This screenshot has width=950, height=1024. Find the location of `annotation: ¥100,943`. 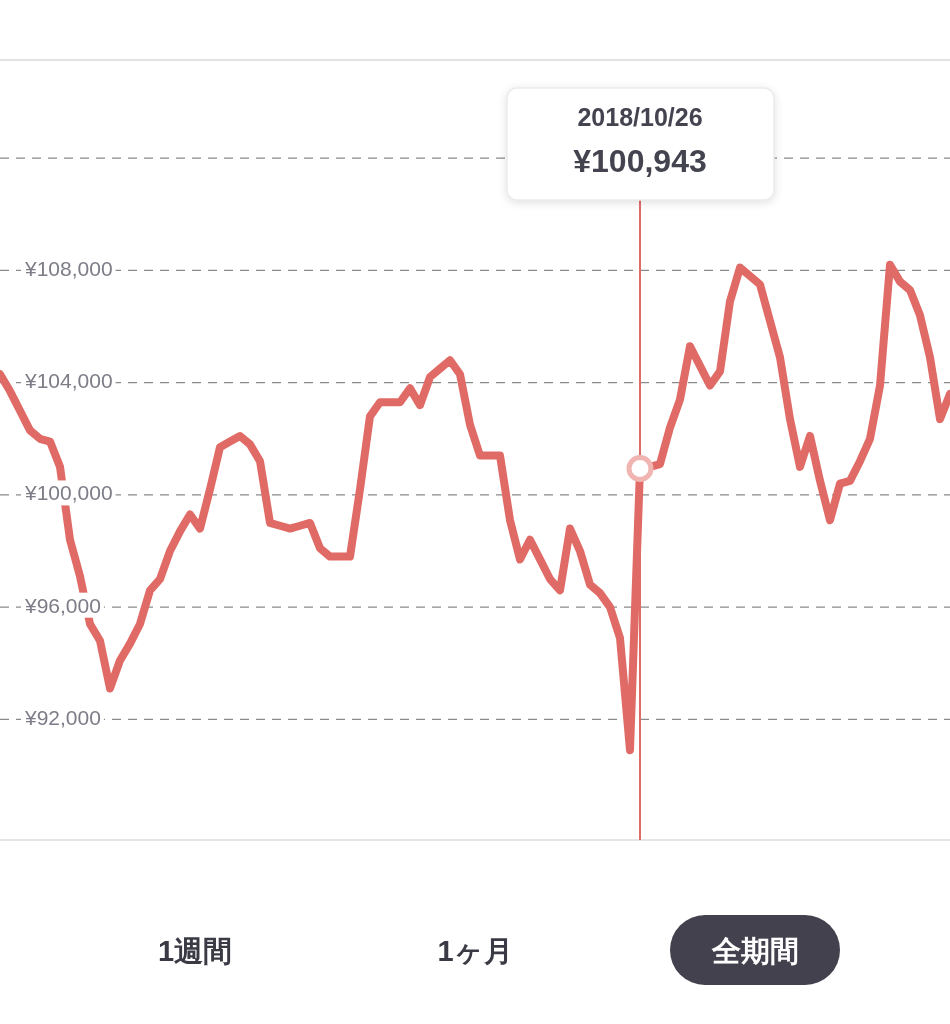

annotation: ¥100,943 is located at coordinates (640, 161).